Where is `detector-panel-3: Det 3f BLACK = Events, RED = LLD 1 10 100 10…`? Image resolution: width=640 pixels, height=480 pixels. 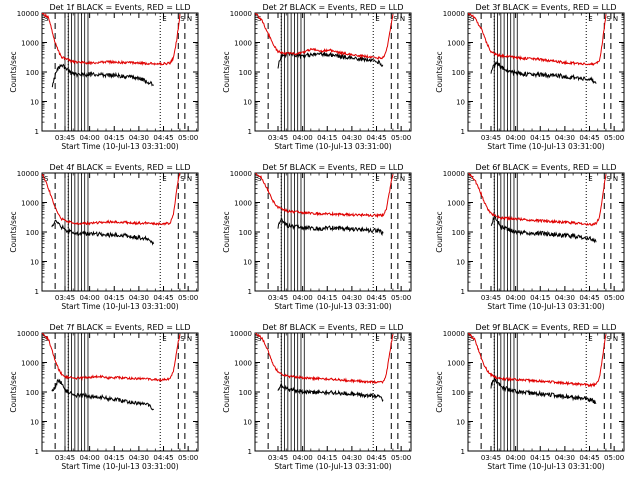 detector-panel-3: Det 3f BLACK = Events, RED = LLD 1 10 100 10… is located at coordinates (530, 77).